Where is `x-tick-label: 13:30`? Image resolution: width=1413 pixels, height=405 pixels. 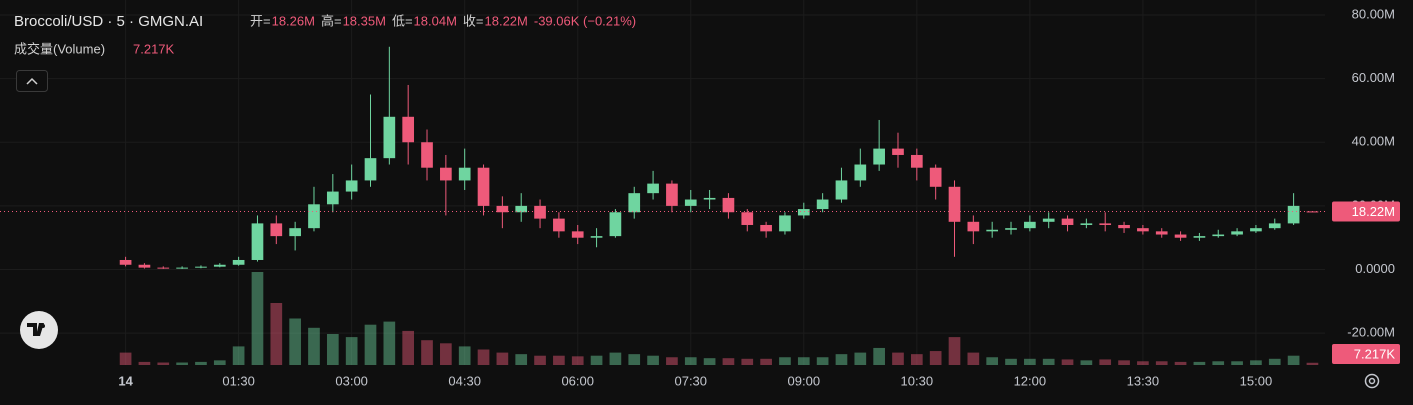 x-tick-label: 13:30 is located at coordinates (1143, 380).